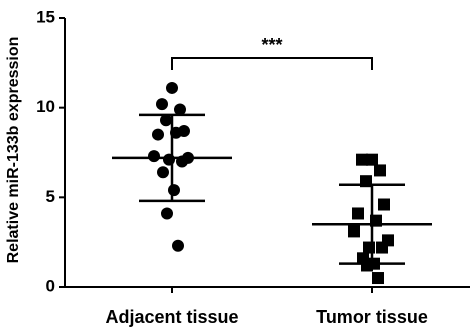  I want to click on y-tick-label: 10, so click(45, 106).